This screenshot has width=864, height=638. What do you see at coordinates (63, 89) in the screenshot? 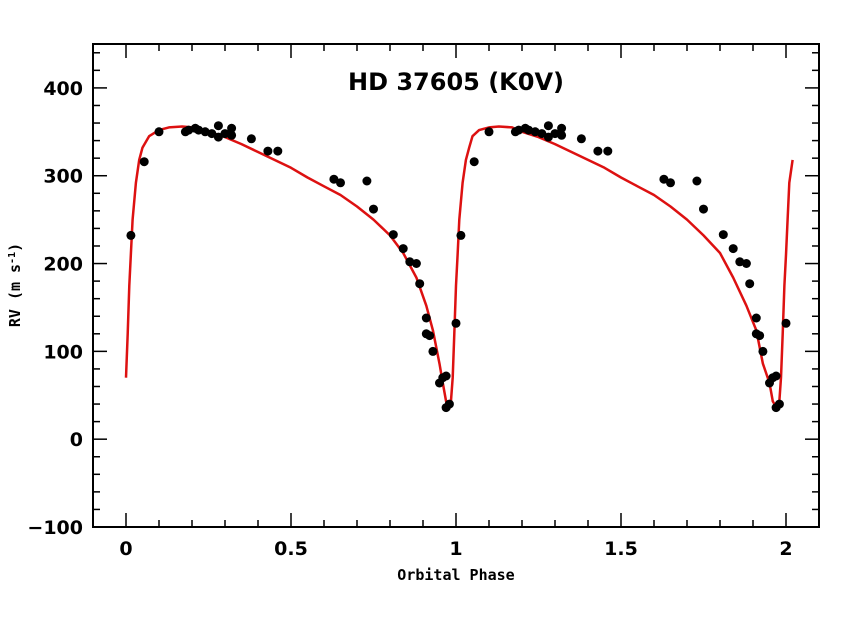
I see `y-tick-label: 400` at bounding box center [63, 89].